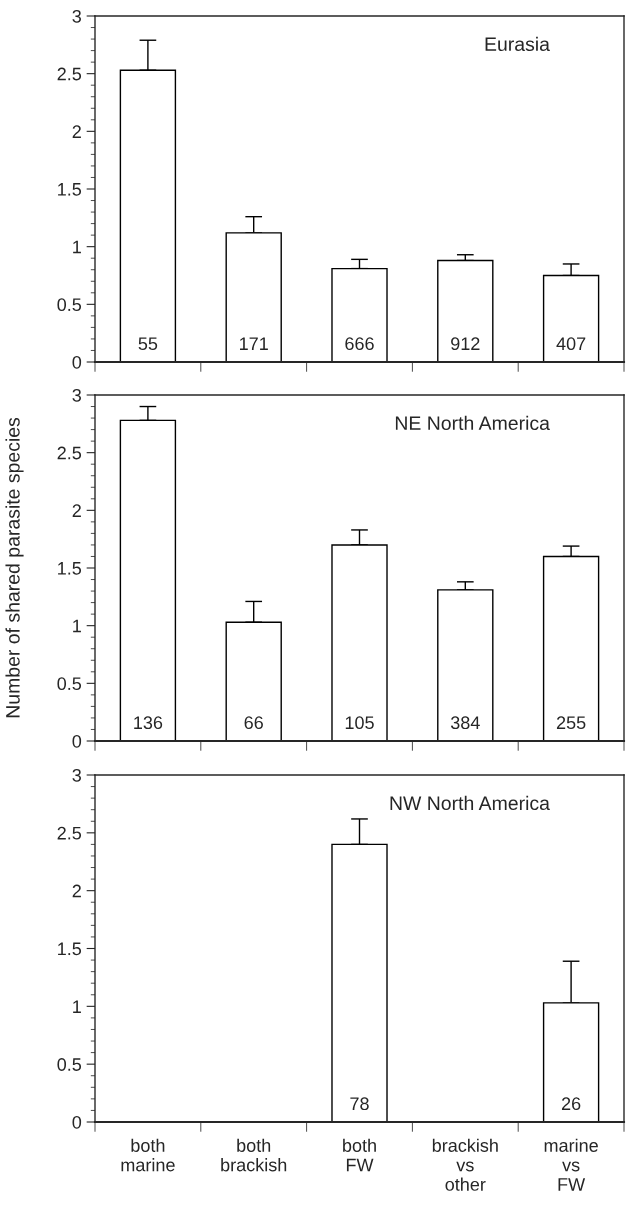  I want to click on annotation: 171, so click(254, 343).